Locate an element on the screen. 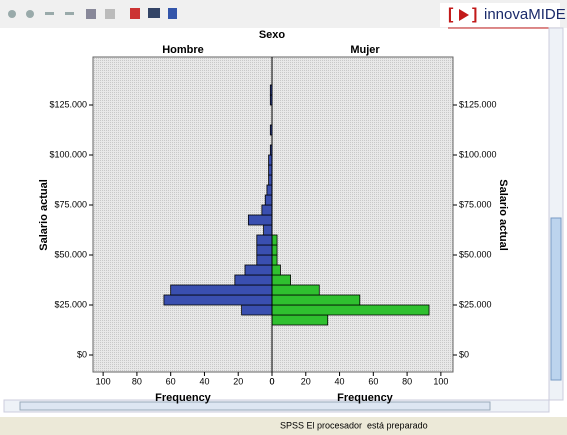 This screenshot has width=567, height=435. logo-text: innovaMIDE is located at coordinates (525, 14).